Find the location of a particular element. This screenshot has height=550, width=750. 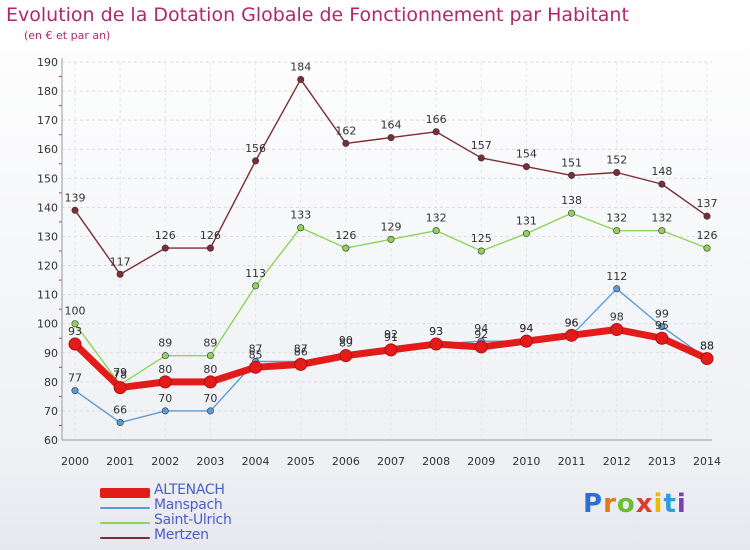

data-label: 137 is located at coordinates (707, 203).